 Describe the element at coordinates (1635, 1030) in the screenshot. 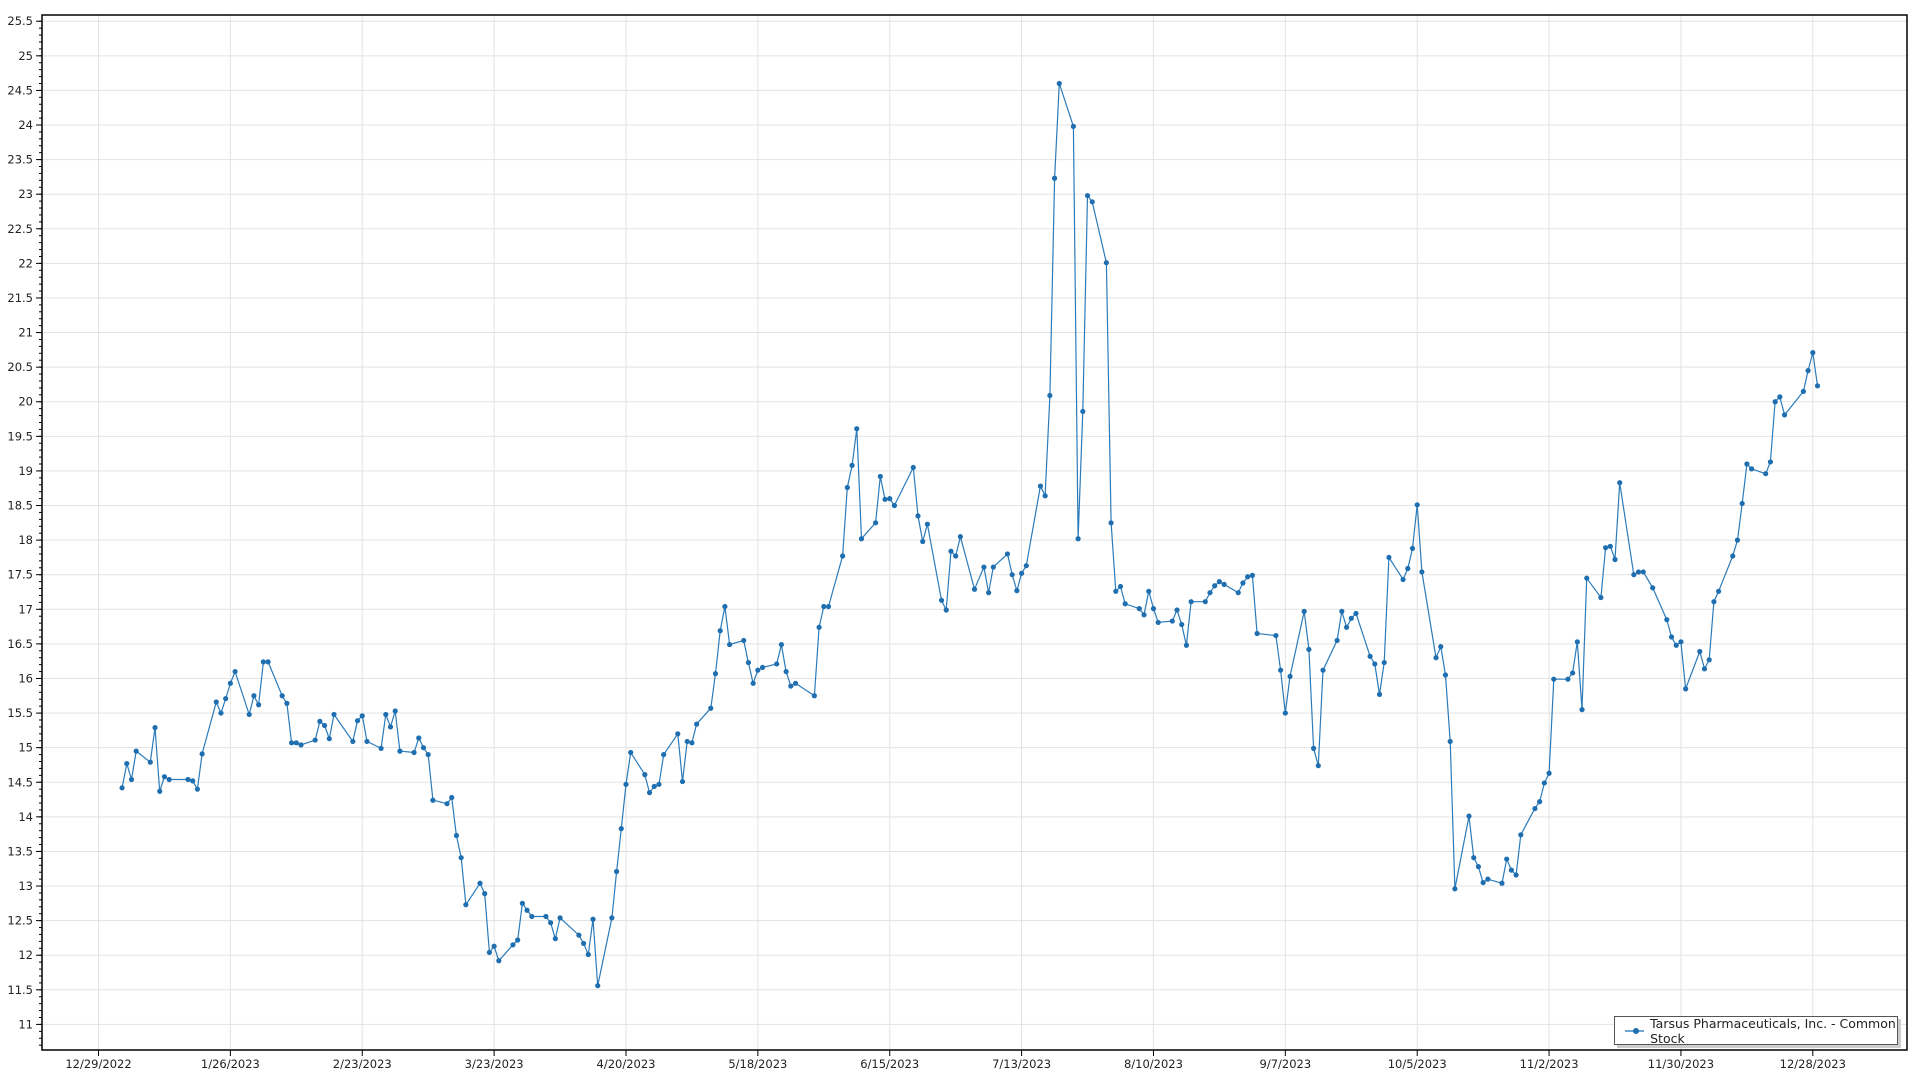

I see `legend-line-marker-icon` at that location.